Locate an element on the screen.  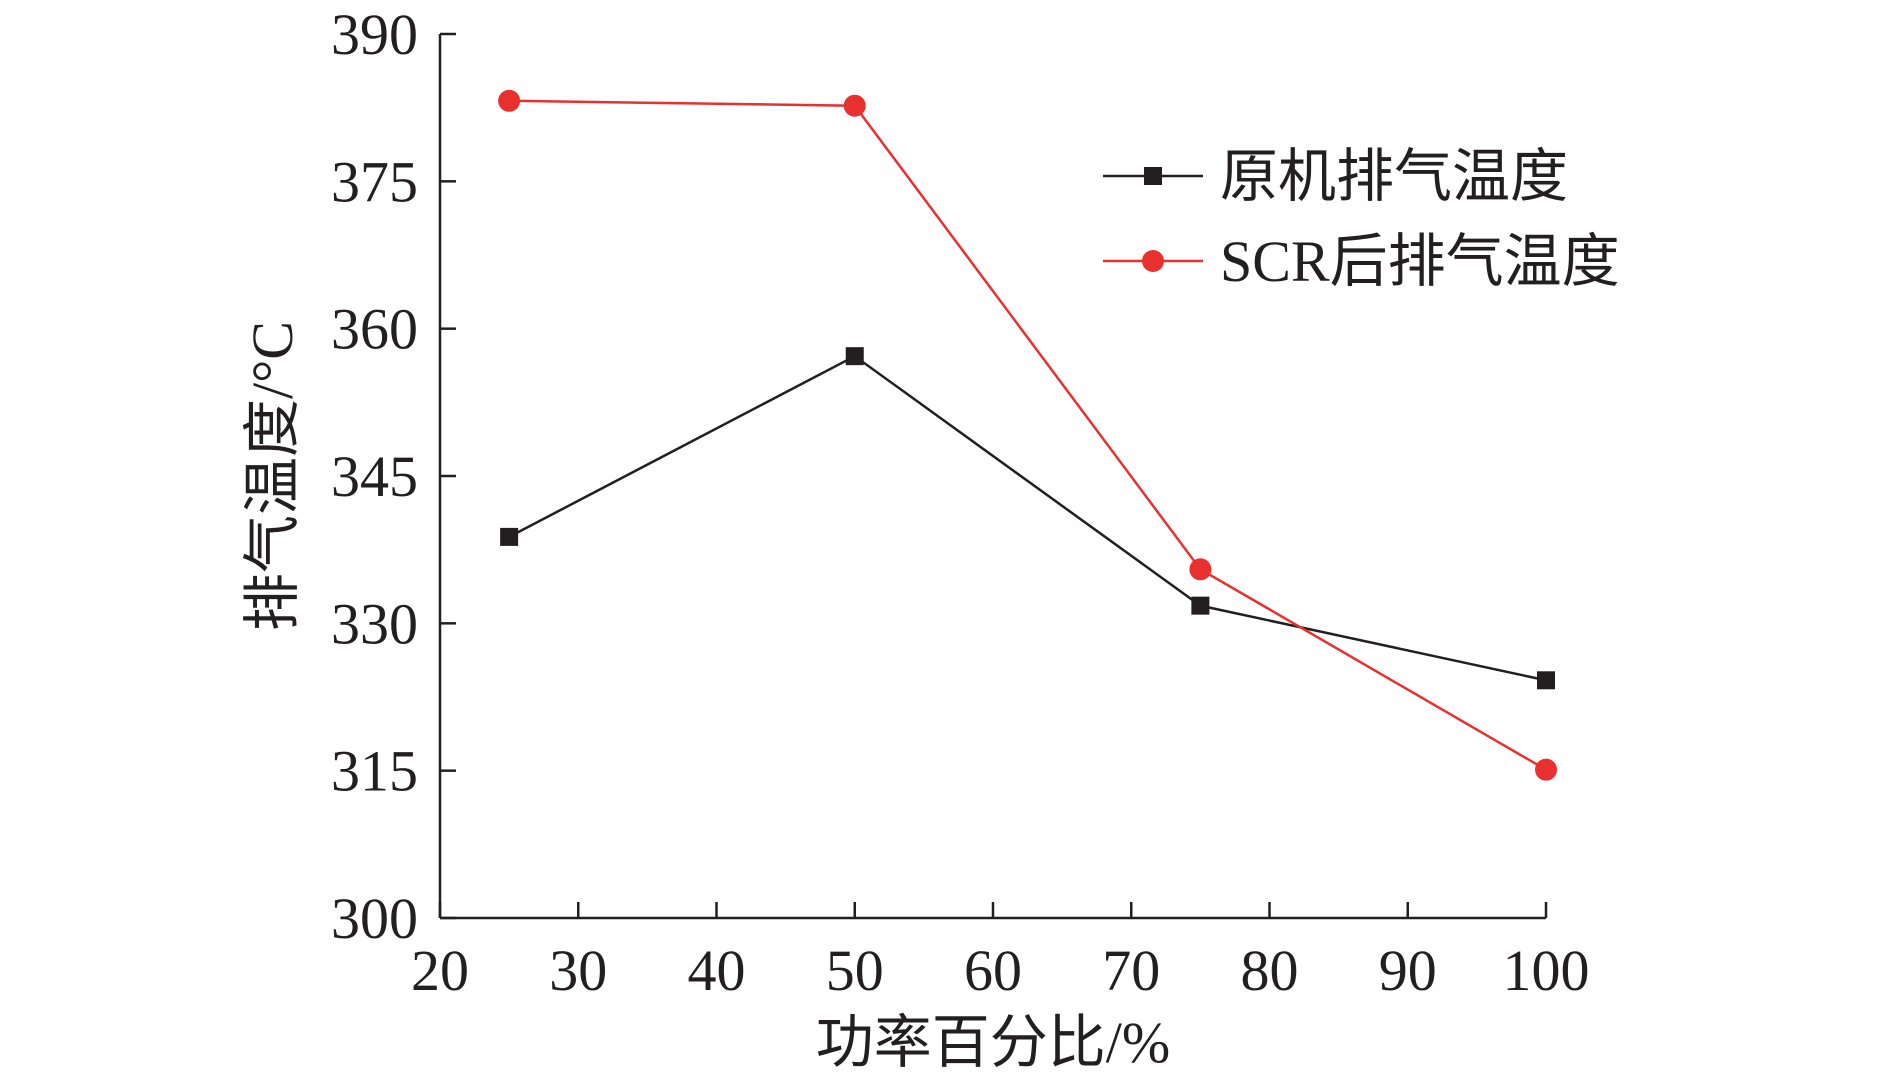
x-tick-label: 90 is located at coordinates (1408, 970).